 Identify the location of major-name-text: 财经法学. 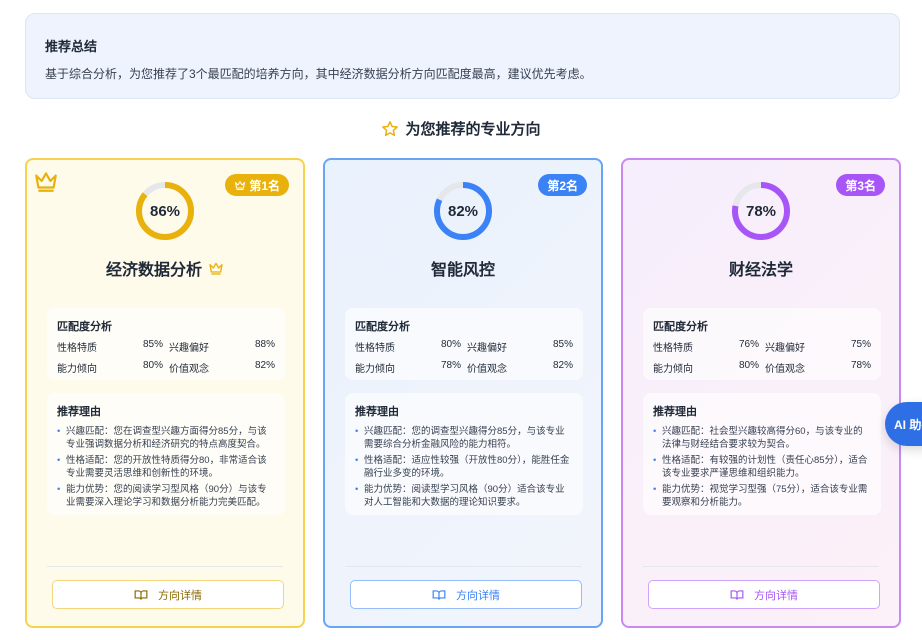
(760, 270).